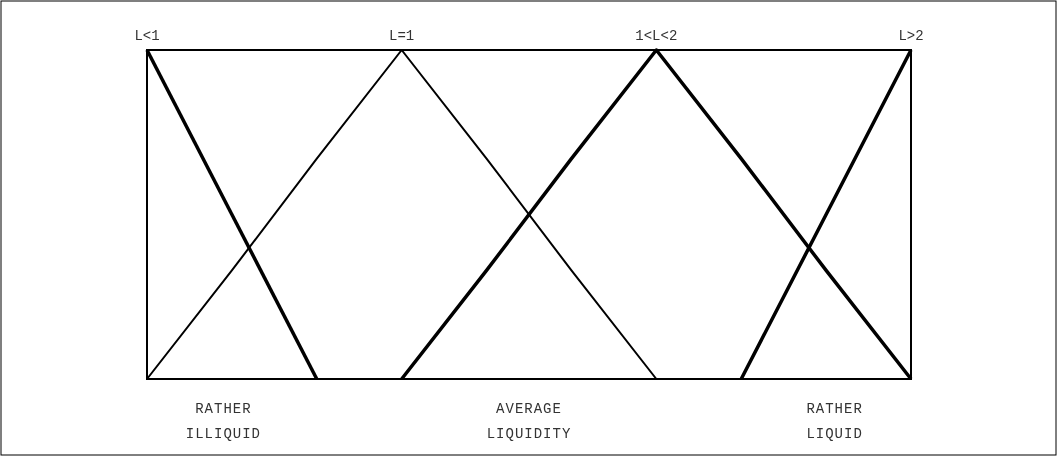  What do you see at coordinates (147, 36) in the screenshot?
I see `x-tick-label: L<1` at bounding box center [147, 36].